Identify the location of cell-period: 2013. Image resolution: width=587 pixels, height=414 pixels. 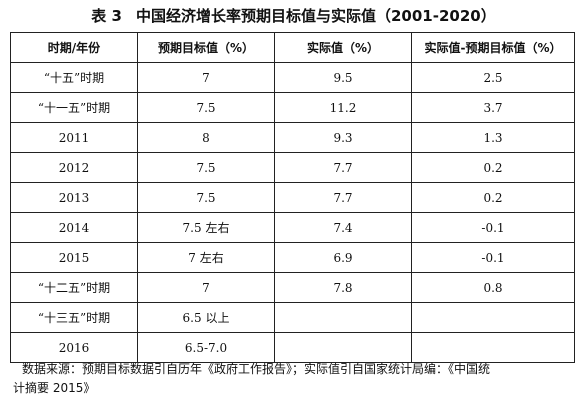
(74, 197).